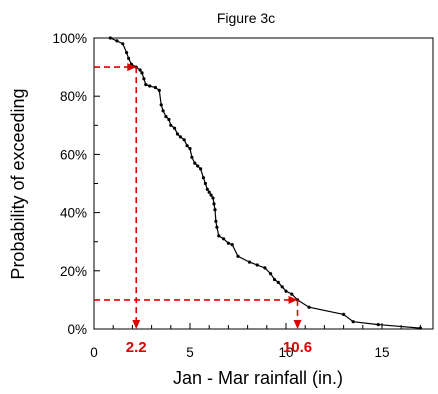 Image resolution: width=438 pixels, height=394 pixels. What do you see at coordinates (285, 352) in the screenshot?
I see `x-tick-label: 10` at bounding box center [285, 352].